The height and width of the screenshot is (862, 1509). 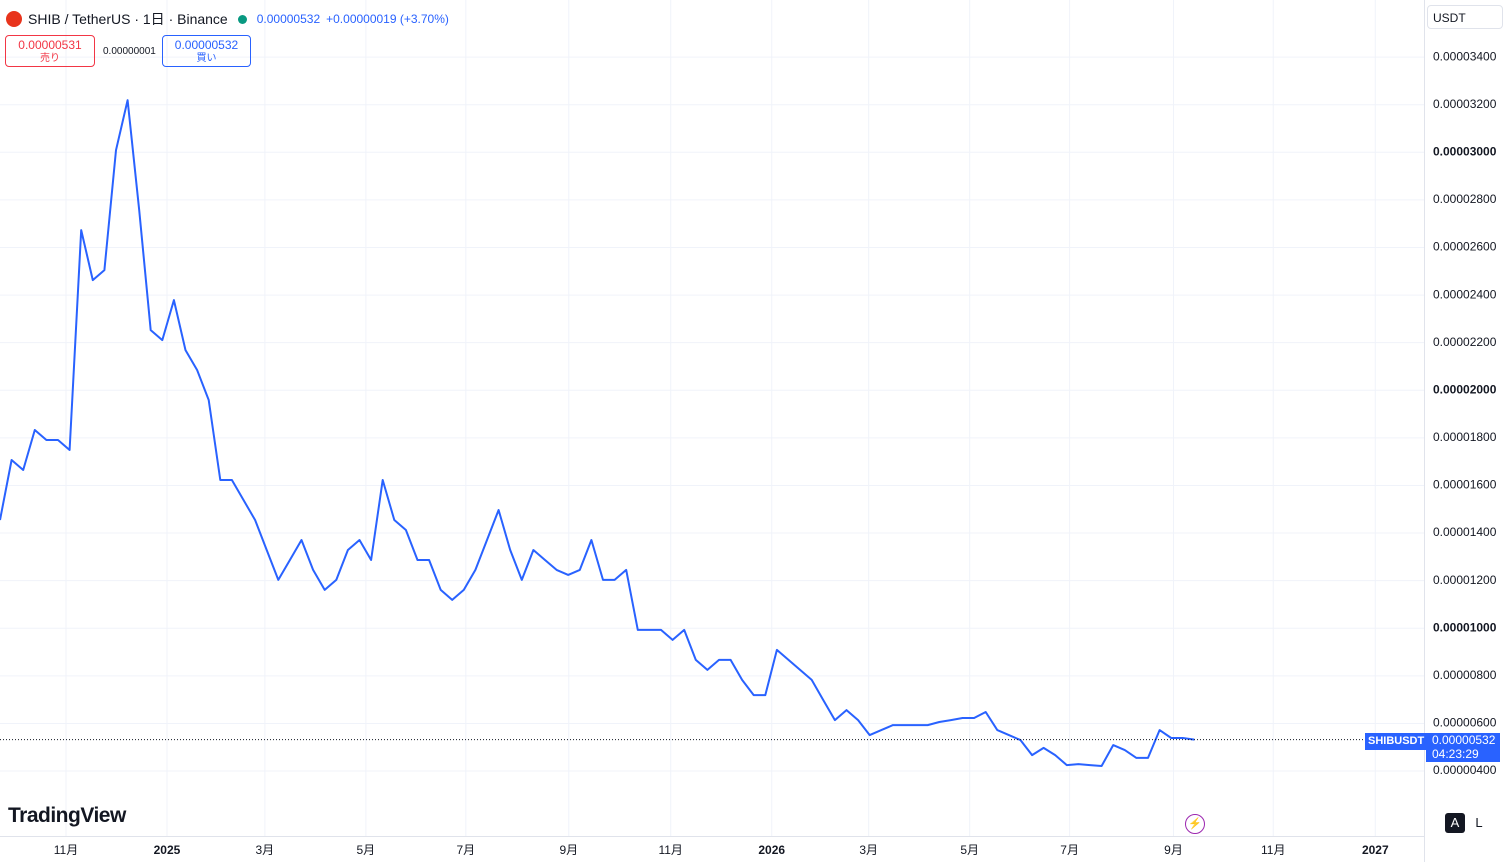 I want to click on price-tag: 0.00000532 04:23:29, so click(x=1463, y=747).